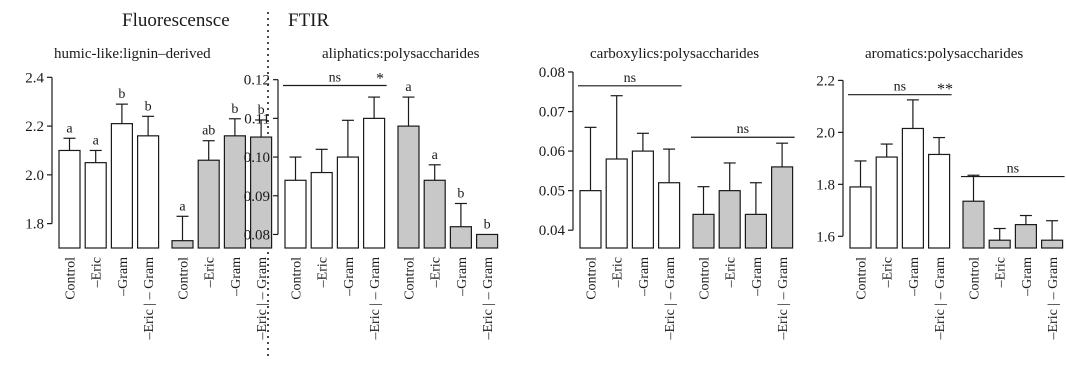  What do you see at coordinates (825, 237) in the screenshot?
I see `y-tick-label: 1.6` at bounding box center [825, 237].